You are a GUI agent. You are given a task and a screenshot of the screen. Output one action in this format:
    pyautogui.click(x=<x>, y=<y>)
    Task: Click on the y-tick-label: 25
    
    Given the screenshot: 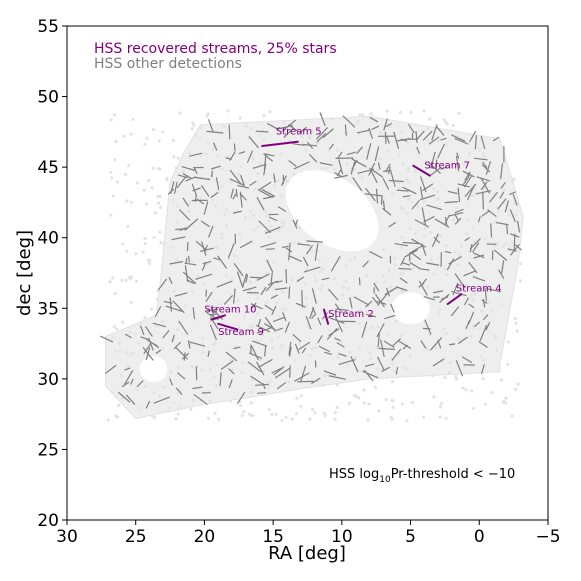 What is the action you would take?
    pyautogui.click(x=48, y=450)
    